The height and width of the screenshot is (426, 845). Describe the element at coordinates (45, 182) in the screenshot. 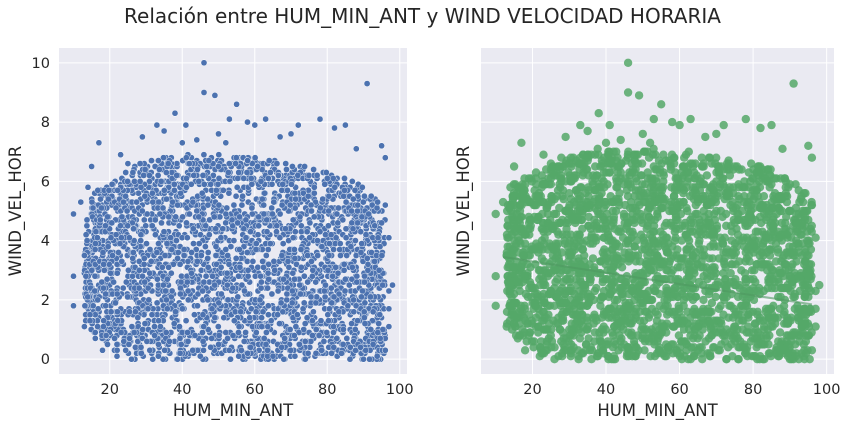

I see `y-tick-label: 6` at that location.